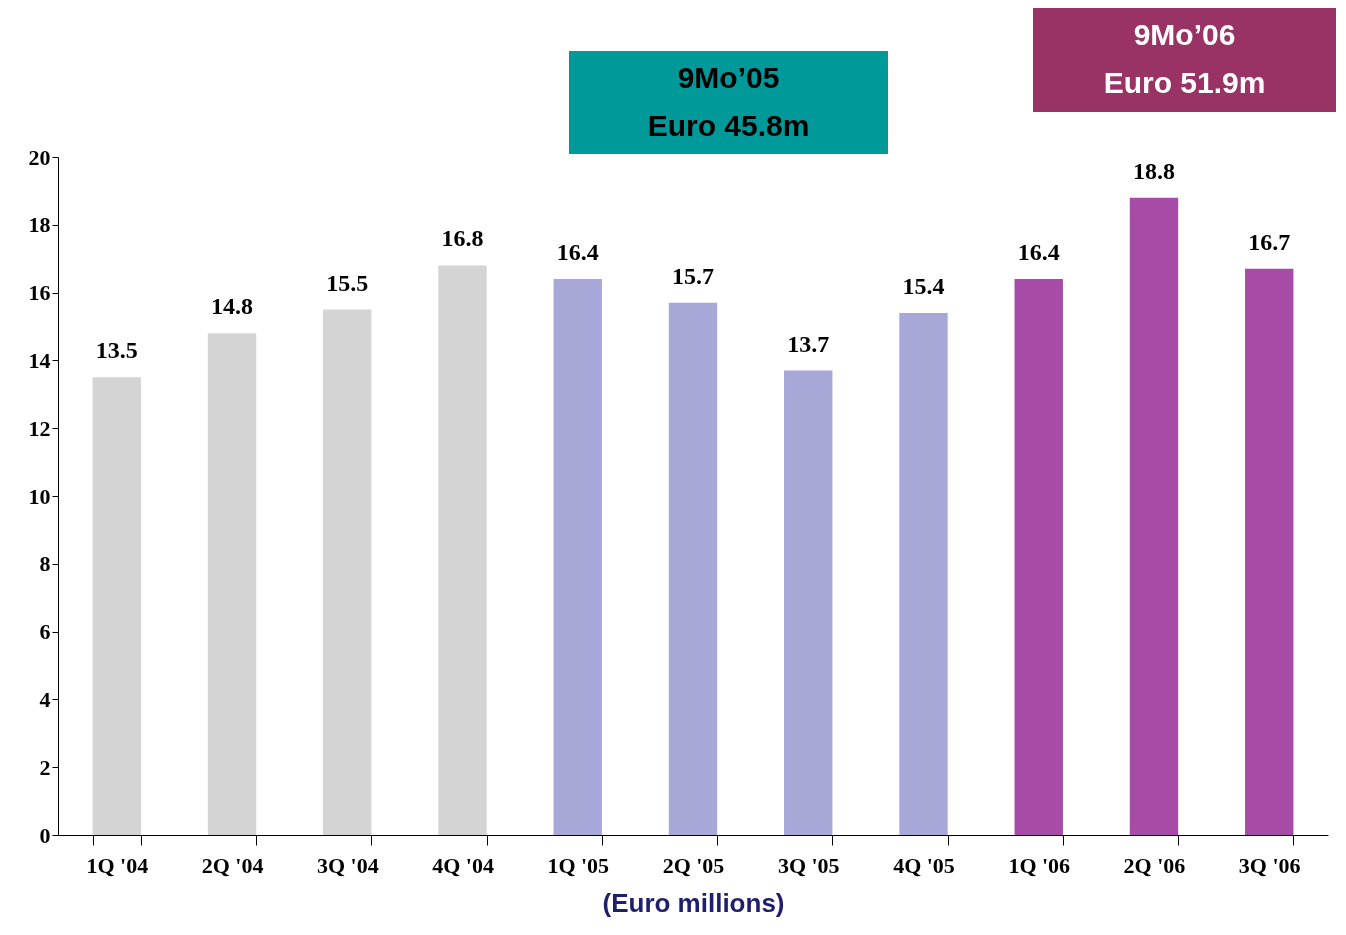 This screenshot has height=935, width=1346. What do you see at coordinates (117, 865) in the screenshot?
I see `x-tick-label: 1Q '04` at bounding box center [117, 865].